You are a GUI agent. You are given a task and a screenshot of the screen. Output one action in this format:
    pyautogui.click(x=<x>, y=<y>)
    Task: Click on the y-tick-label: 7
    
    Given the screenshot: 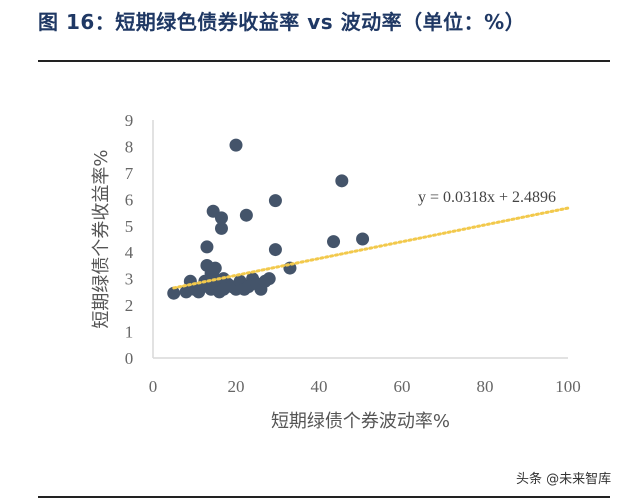 What is the action you would take?
    pyautogui.click(x=129, y=173)
    